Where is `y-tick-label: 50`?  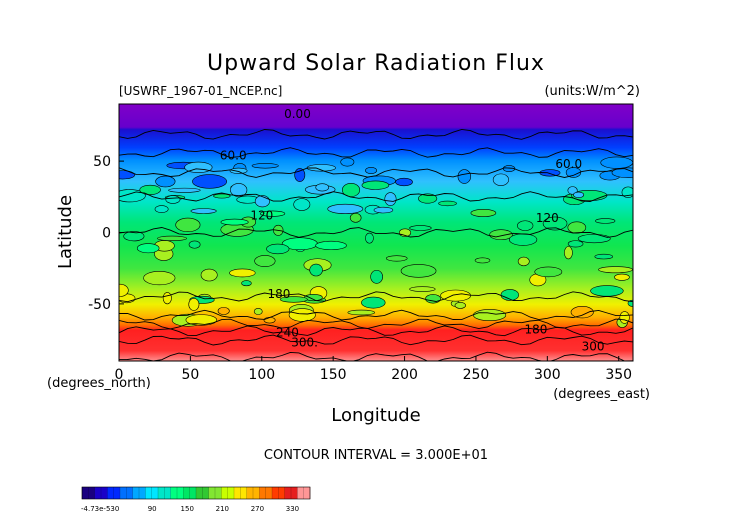 y-tick-label: 50 is located at coordinates (102, 162).